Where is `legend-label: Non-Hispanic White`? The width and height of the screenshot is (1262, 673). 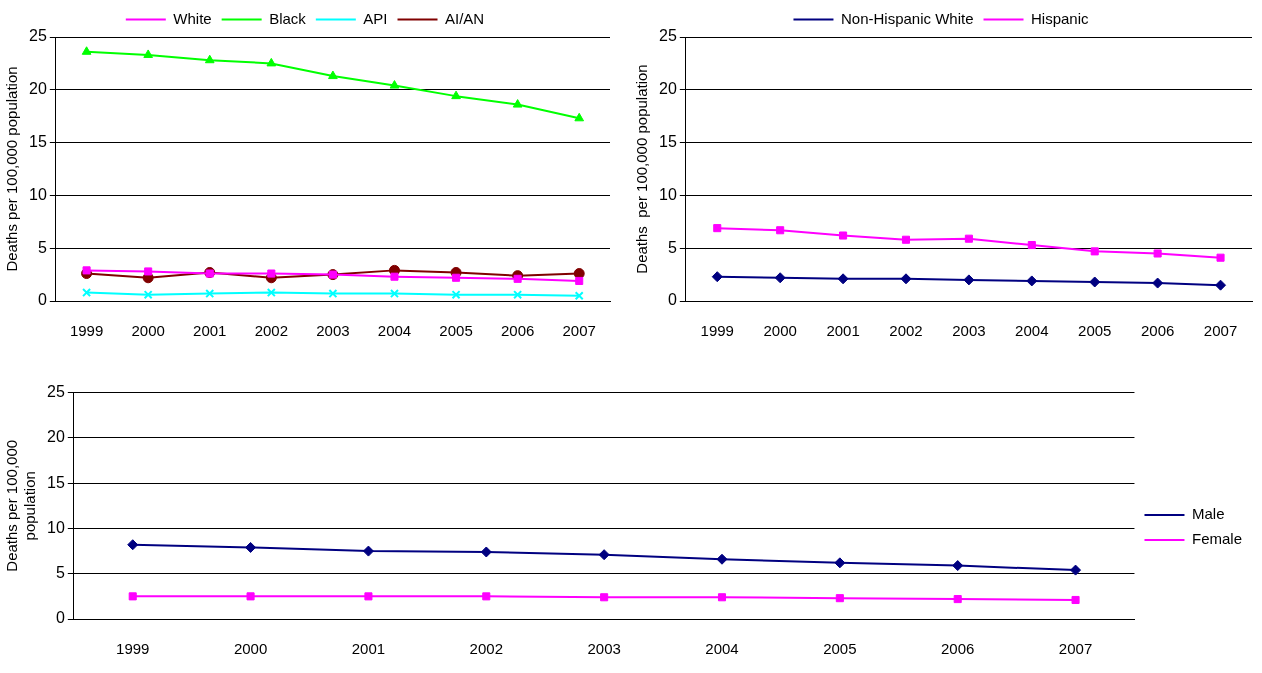
legend-label: Non-Hispanic White is located at coordinates (907, 18).